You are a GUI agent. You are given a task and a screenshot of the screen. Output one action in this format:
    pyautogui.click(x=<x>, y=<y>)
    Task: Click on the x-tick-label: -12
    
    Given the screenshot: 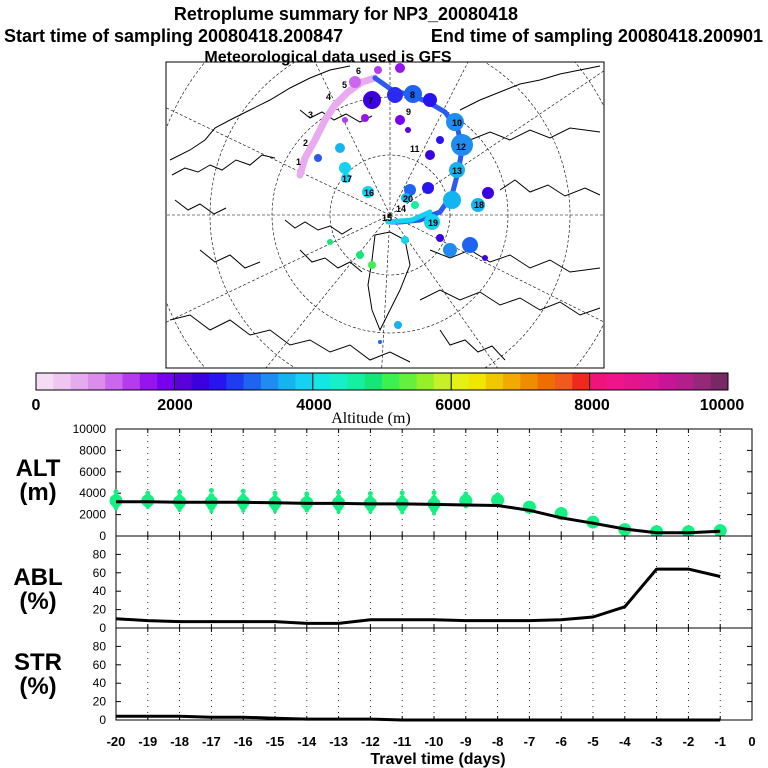 What is the action you would take?
    pyautogui.click(x=370, y=741)
    